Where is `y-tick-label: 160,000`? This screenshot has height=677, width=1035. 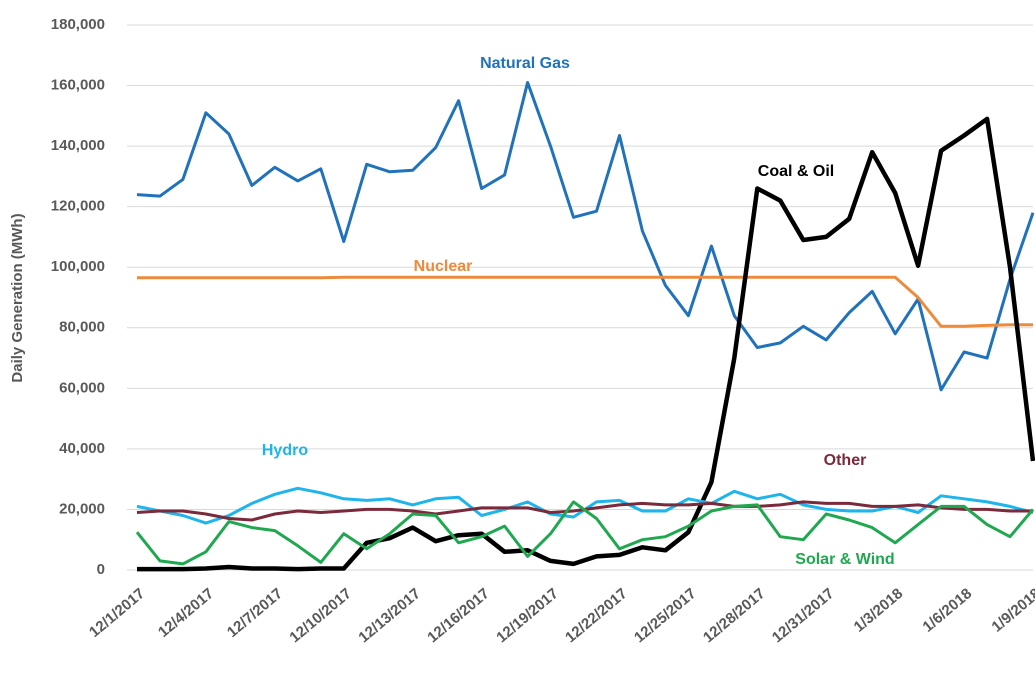
y-tick-label: 160,000 is located at coordinates (78, 85).